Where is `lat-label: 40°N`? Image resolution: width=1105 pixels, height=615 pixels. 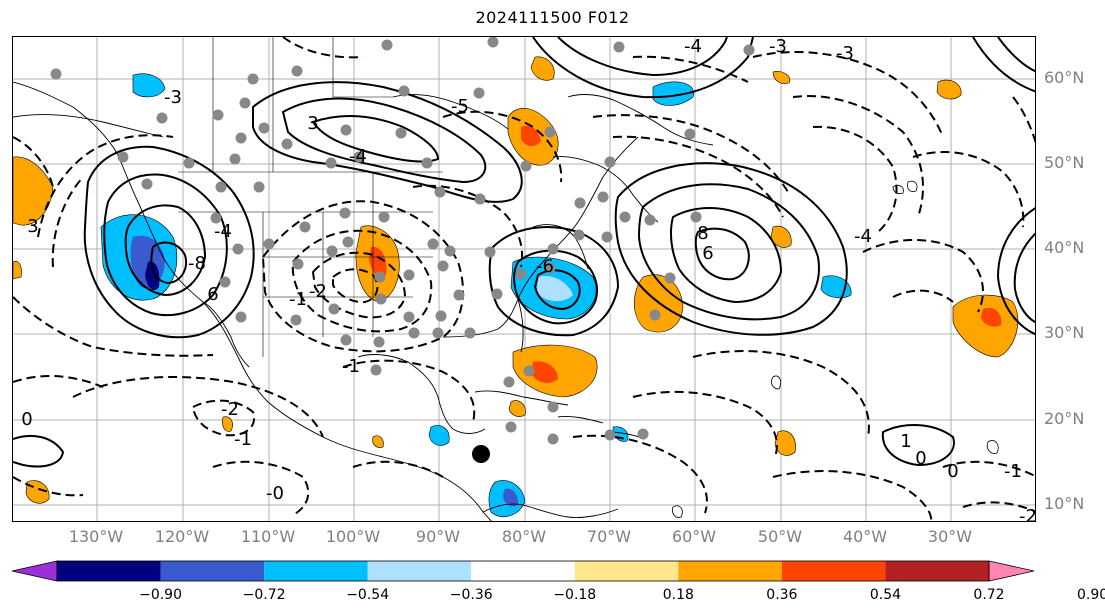
lat-label: 40°N is located at coordinates (1064, 247).